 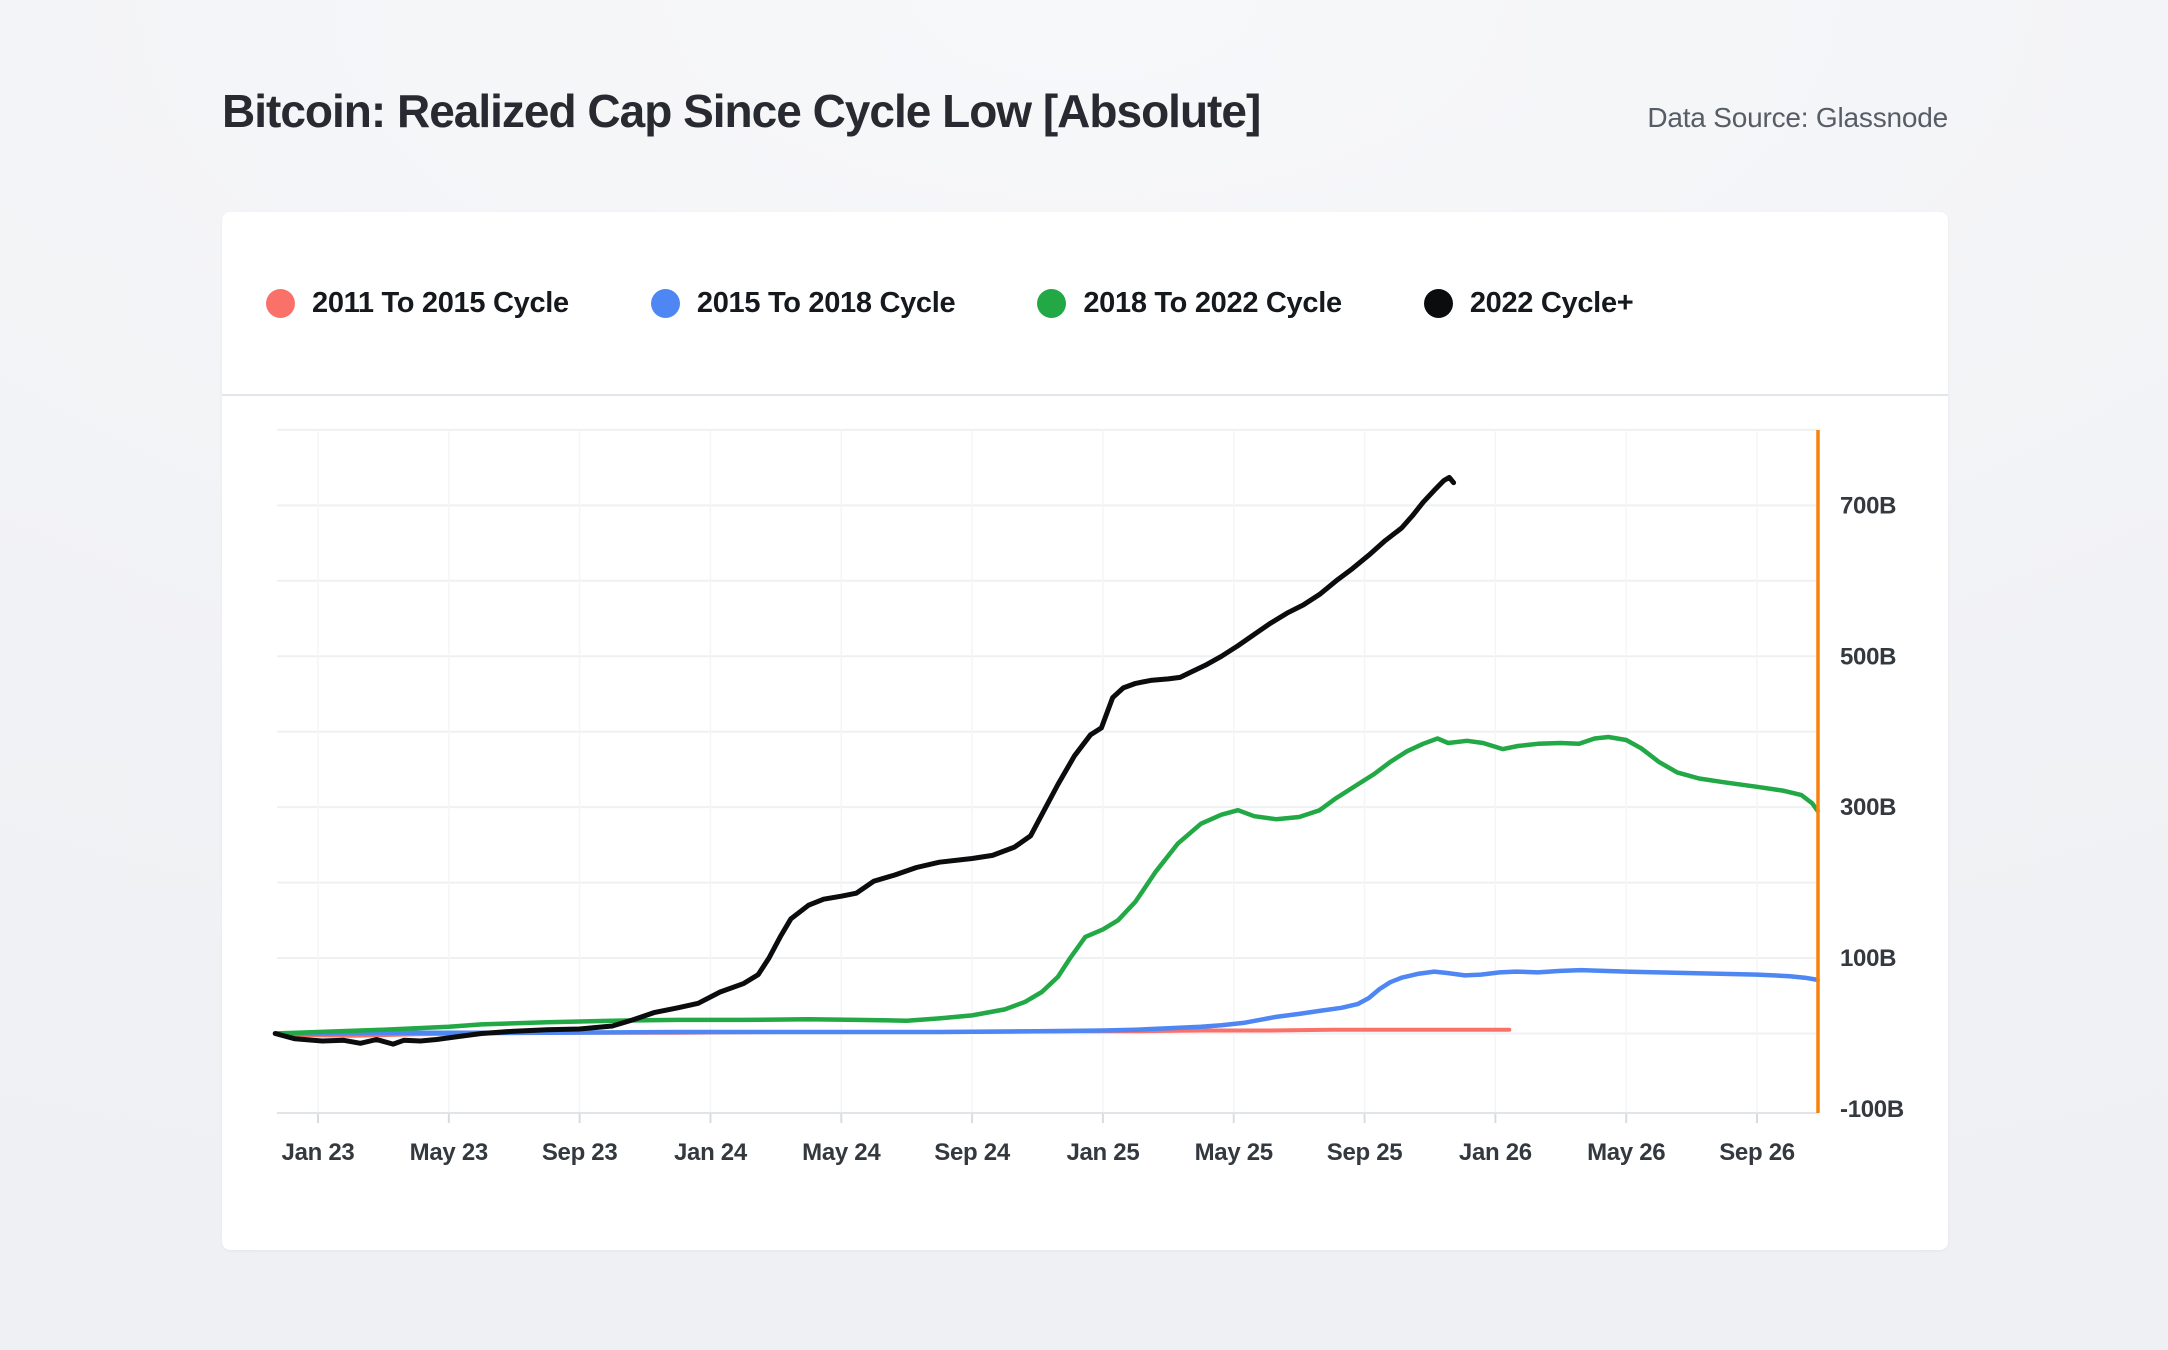 I want to click on y-axis-label: -100B, so click(x=1872, y=1109).